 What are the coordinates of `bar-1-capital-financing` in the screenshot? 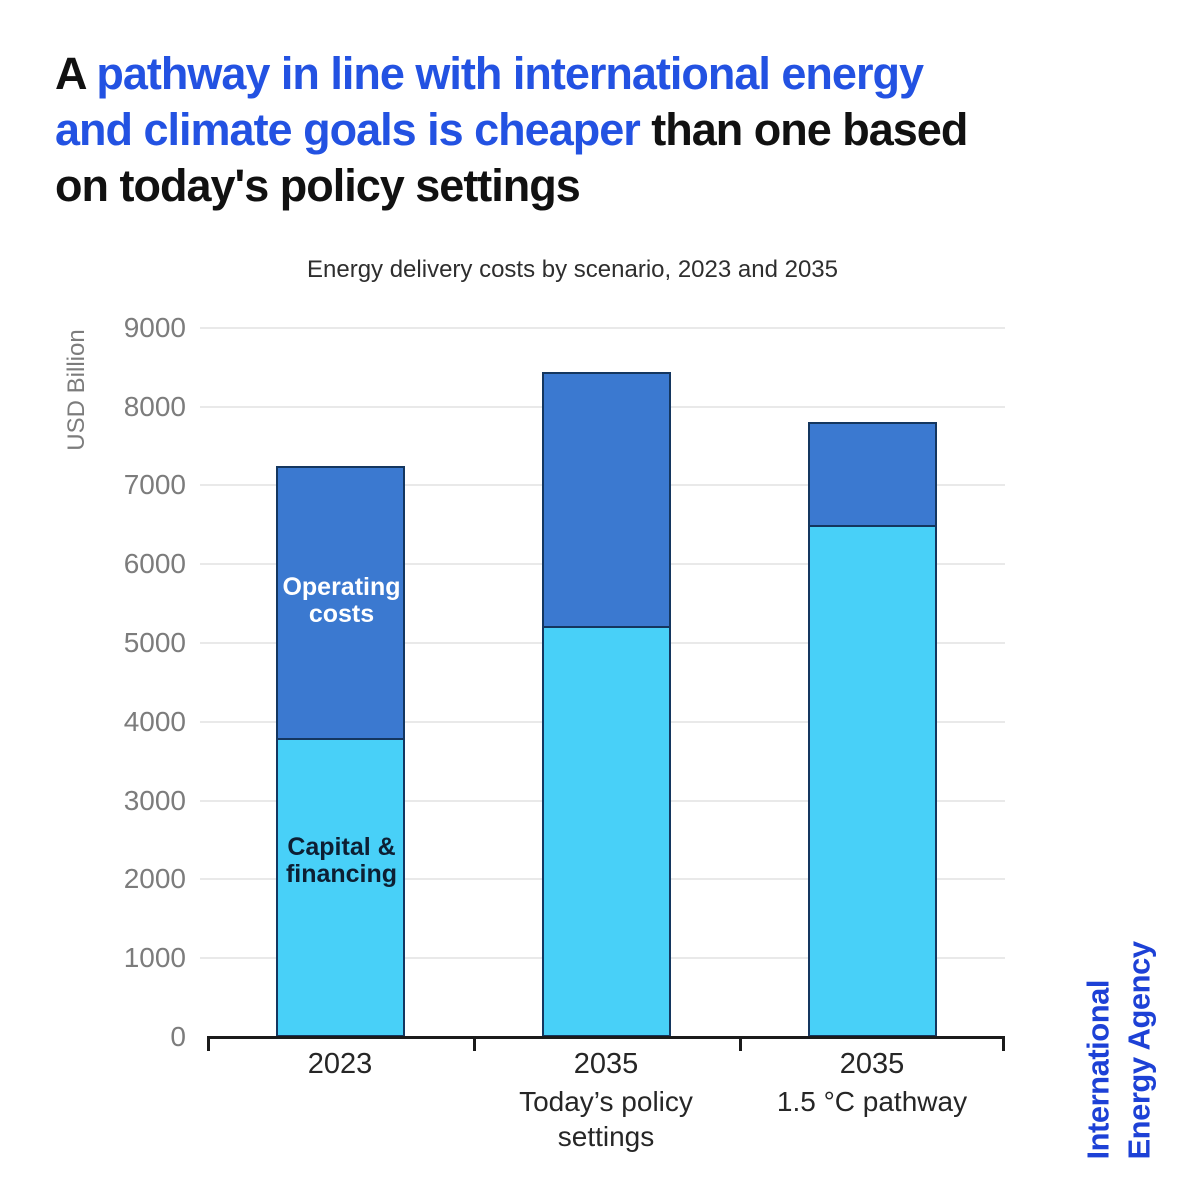 It's located at (340, 887).